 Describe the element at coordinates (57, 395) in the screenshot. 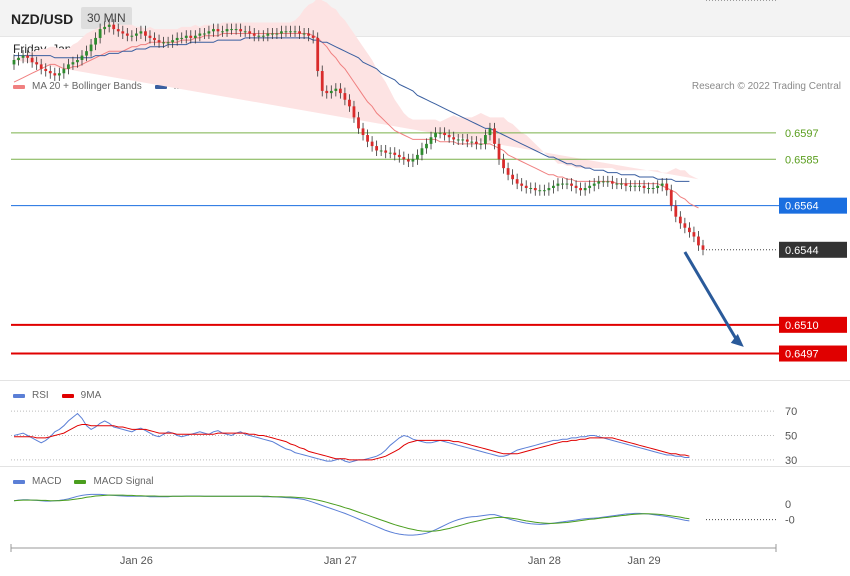

I see `rsi-legend: RSI 9MA` at that location.